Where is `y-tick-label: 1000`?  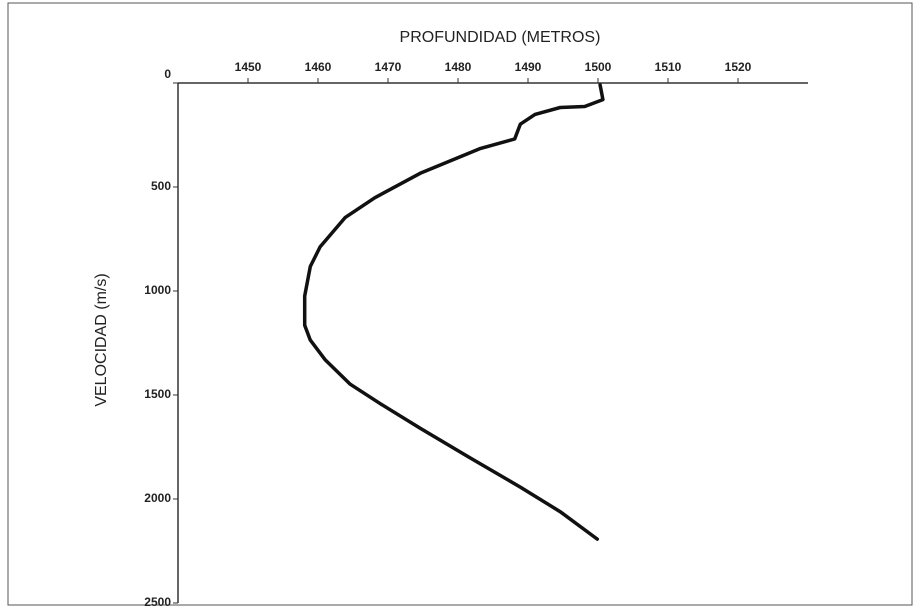
y-tick-label: 1000 is located at coordinates (157, 290).